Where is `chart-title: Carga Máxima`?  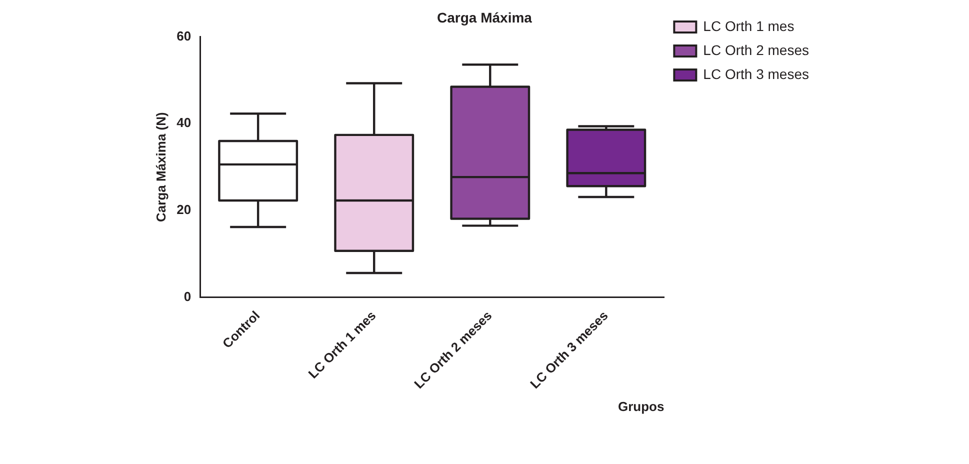 chart-title: Carga Máxima is located at coordinates (484, 17).